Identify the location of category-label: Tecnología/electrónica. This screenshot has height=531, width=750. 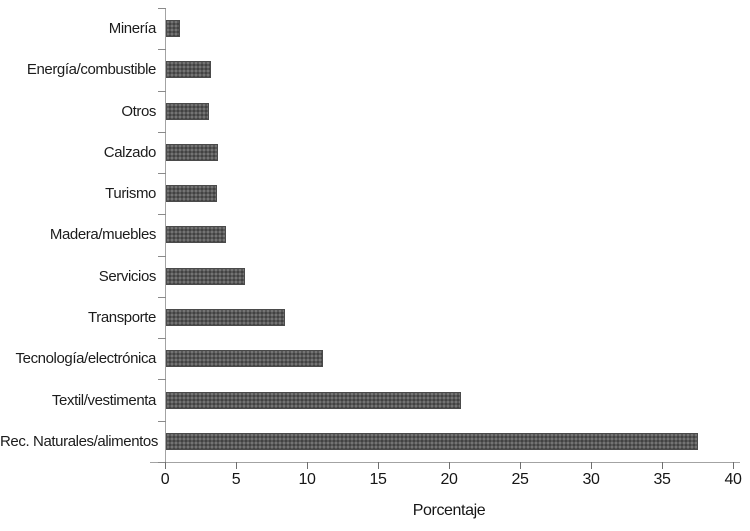
(86, 359).